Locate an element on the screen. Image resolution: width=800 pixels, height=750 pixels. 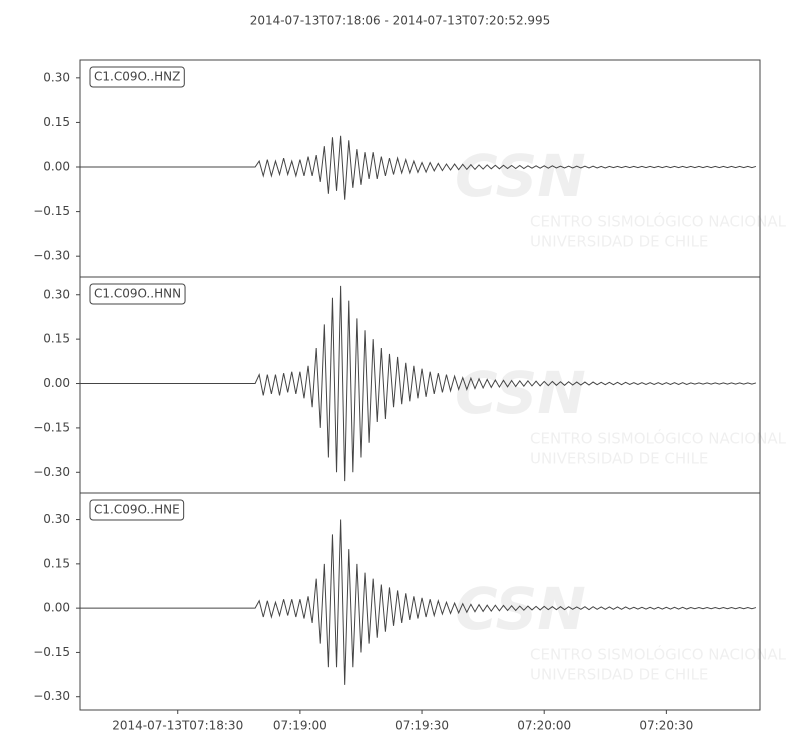
channel-label: C1.C09O..HNZ is located at coordinates (137, 77).